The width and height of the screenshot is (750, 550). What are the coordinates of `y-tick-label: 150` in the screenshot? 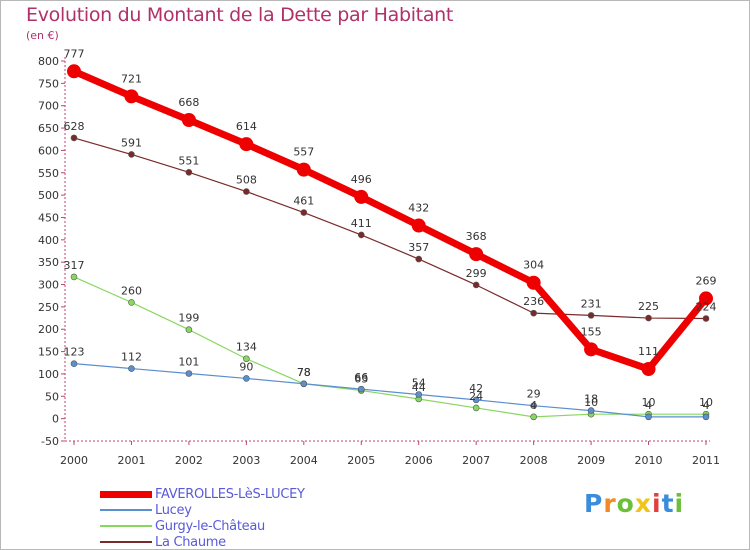 It's located at (48, 352).